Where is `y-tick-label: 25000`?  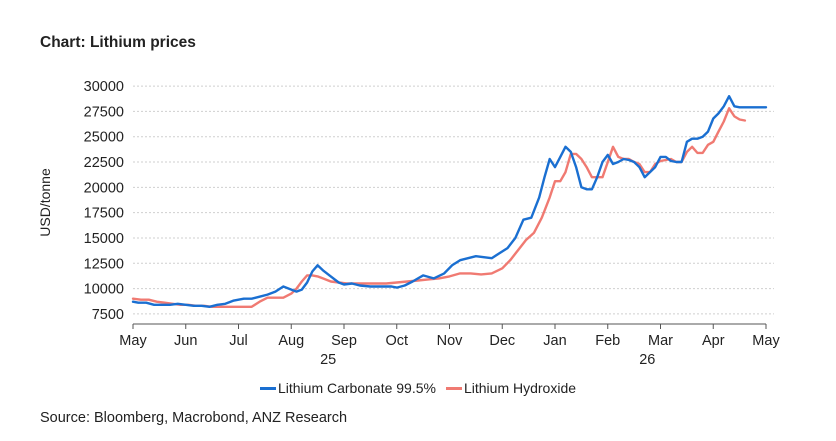
y-tick-label: 25000 is located at coordinates (104, 138).